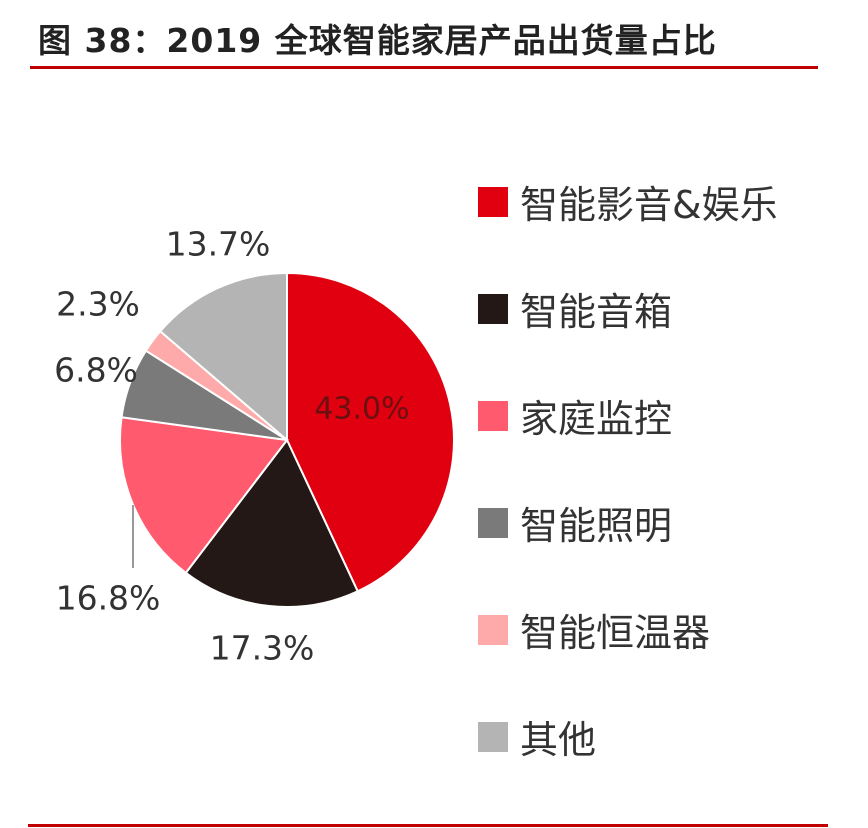 The width and height of the screenshot is (868, 828). I want to click on legend-item-smart-thermostat: 智能恒温器, so click(628, 629).